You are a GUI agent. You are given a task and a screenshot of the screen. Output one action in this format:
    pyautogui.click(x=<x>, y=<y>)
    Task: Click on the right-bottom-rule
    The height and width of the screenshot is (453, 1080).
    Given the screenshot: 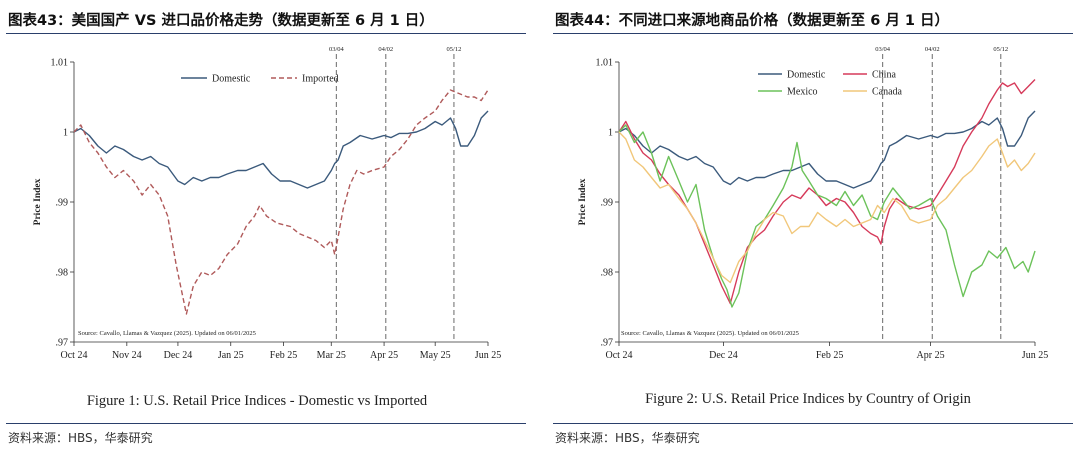 What is the action you would take?
    pyautogui.click(x=813, y=423)
    